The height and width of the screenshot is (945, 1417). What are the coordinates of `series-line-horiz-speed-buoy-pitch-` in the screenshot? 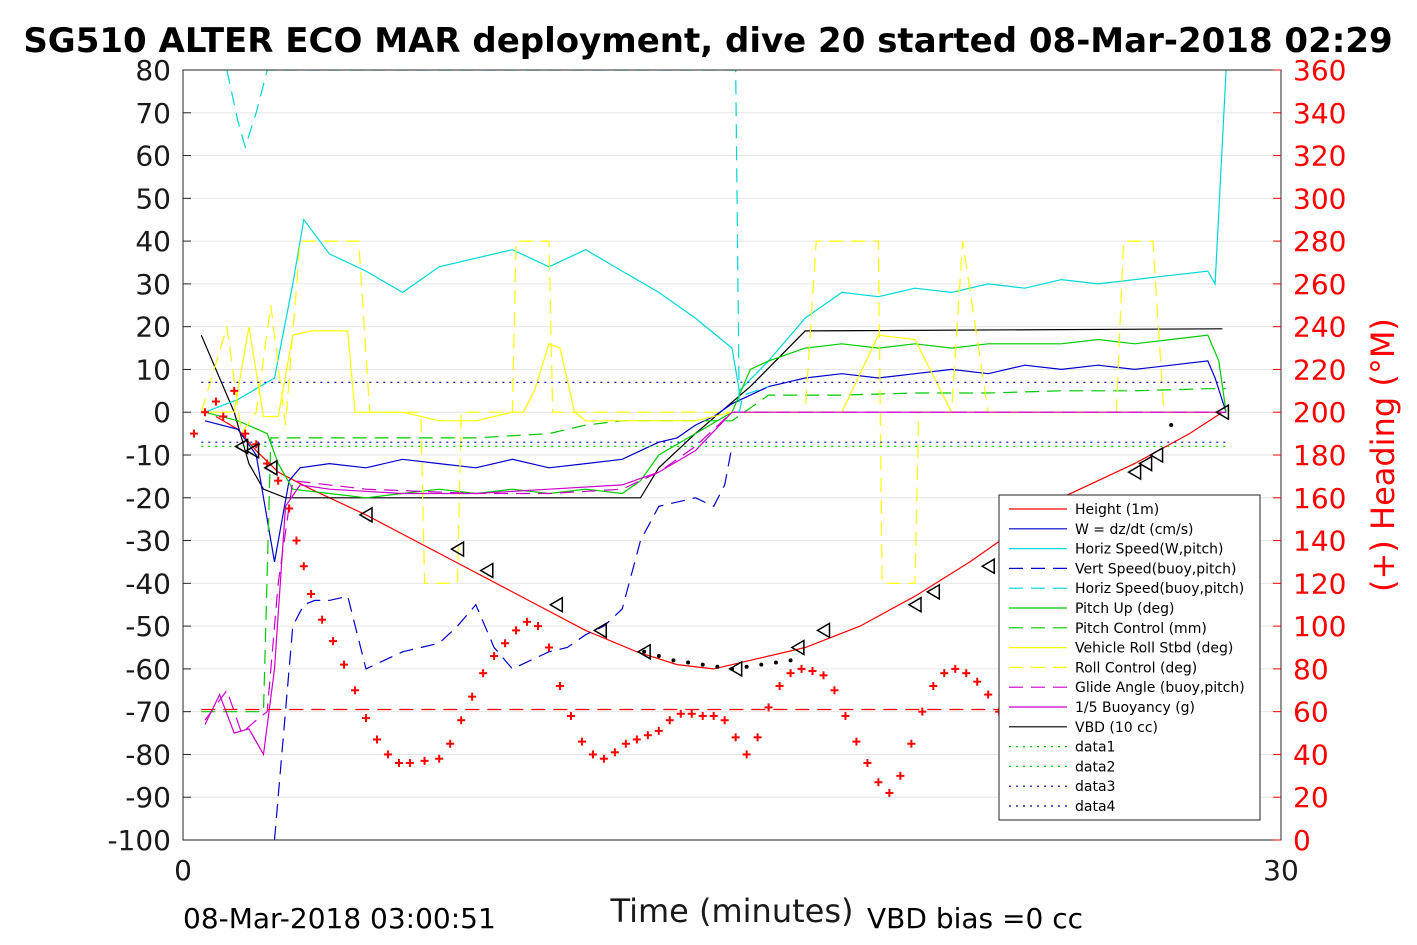 It's located at (497, 241).